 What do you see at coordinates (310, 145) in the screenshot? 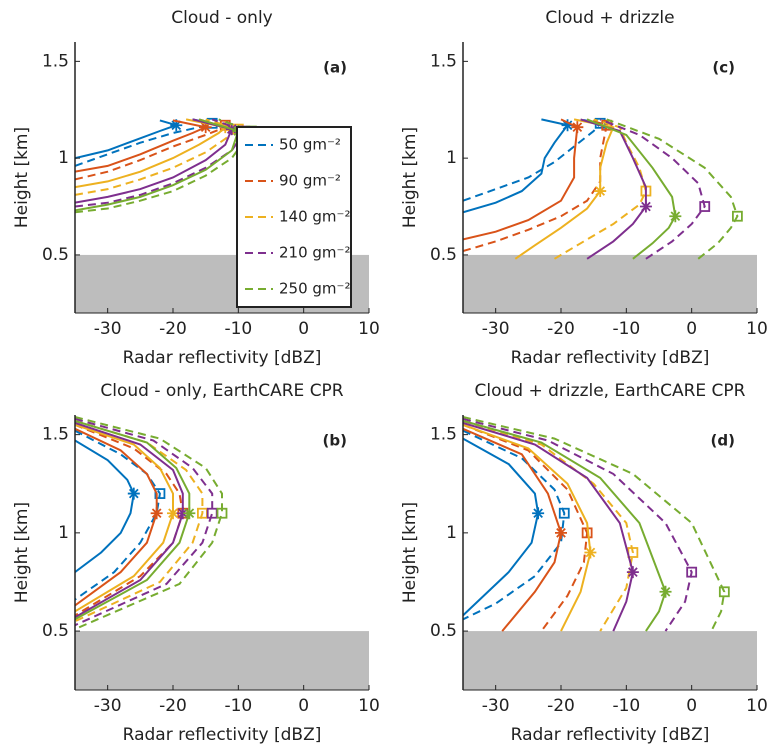
I see `legend-label: 50 gm⁻²` at bounding box center [310, 145].